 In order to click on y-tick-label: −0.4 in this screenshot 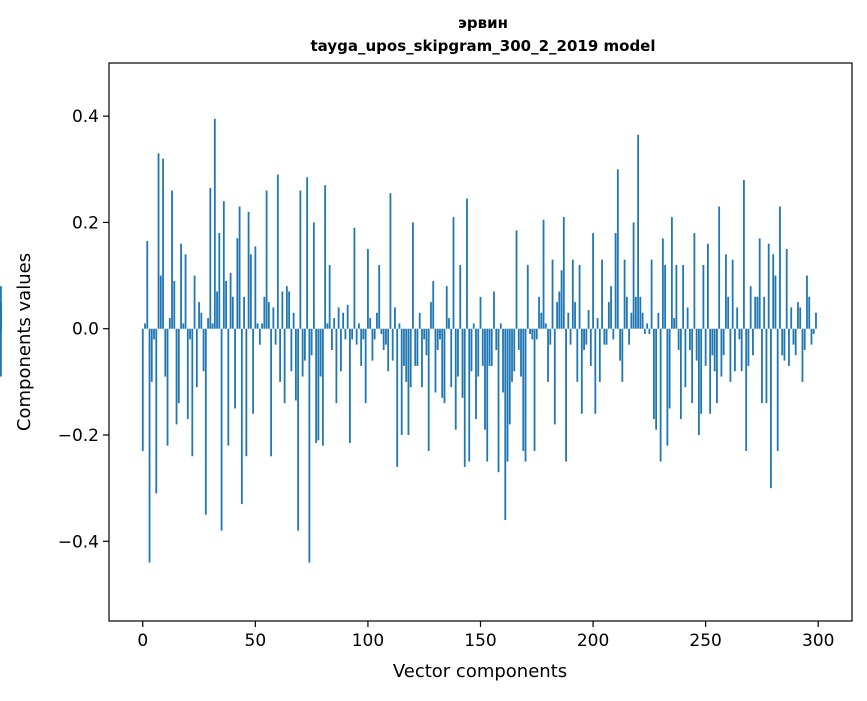, I will do `click(78, 542)`.